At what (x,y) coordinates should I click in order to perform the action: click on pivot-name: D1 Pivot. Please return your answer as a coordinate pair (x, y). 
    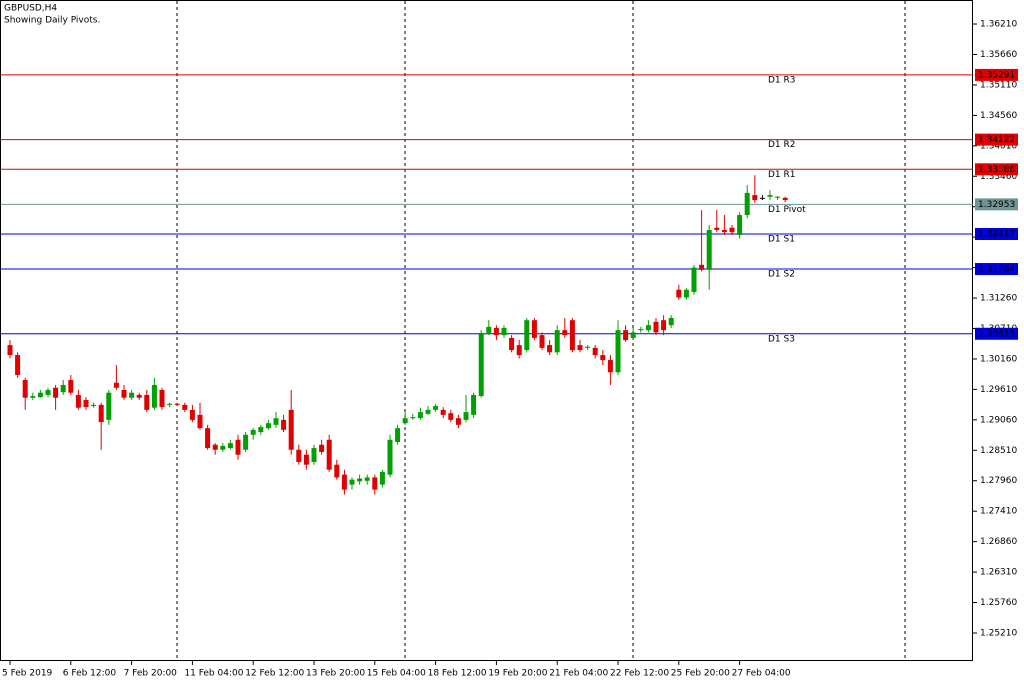
    Looking at the image, I should click on (787, 210).